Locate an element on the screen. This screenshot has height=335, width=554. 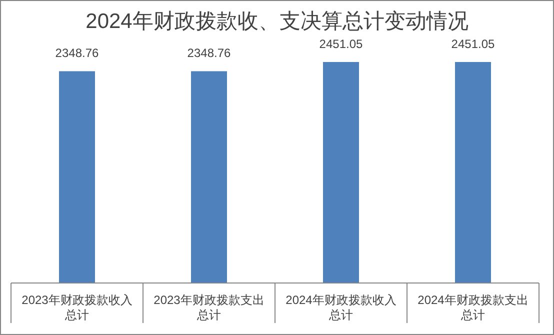
x-tick-label: 2024年财政拨款支出总计 is located at coordinates (473, 307).